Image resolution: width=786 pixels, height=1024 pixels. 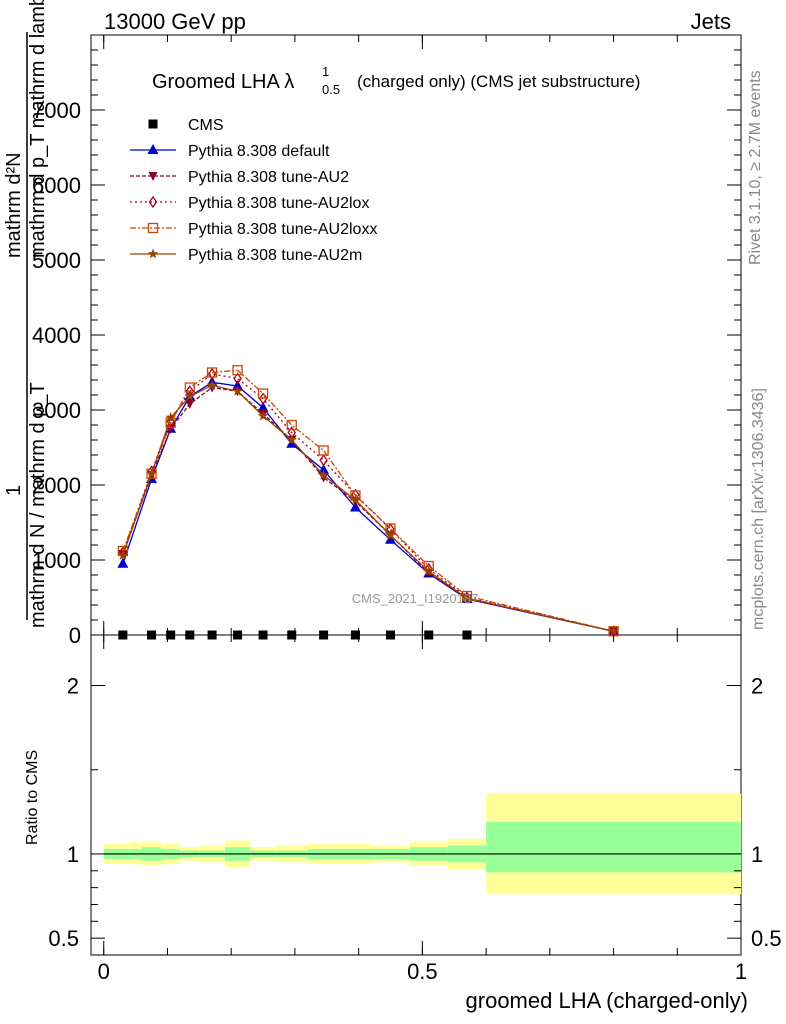 I want to click on y-tick-label: 3000, so click(x=56, y=410).